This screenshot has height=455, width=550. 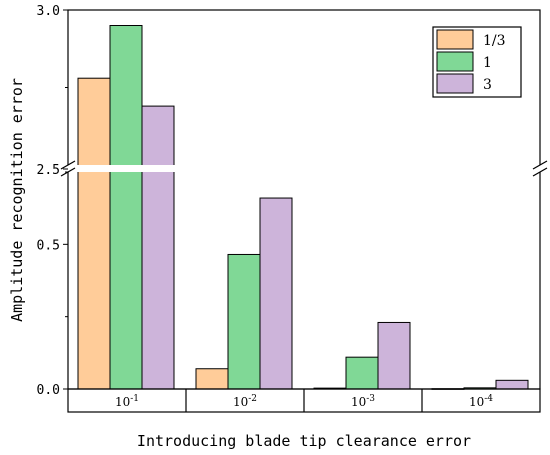 What do you see at coordinates (304, 400) in the screenshot?
I see `x-axis-categories: 10-1 10-2 10-3 10-4` at bounding box center [304, 400].